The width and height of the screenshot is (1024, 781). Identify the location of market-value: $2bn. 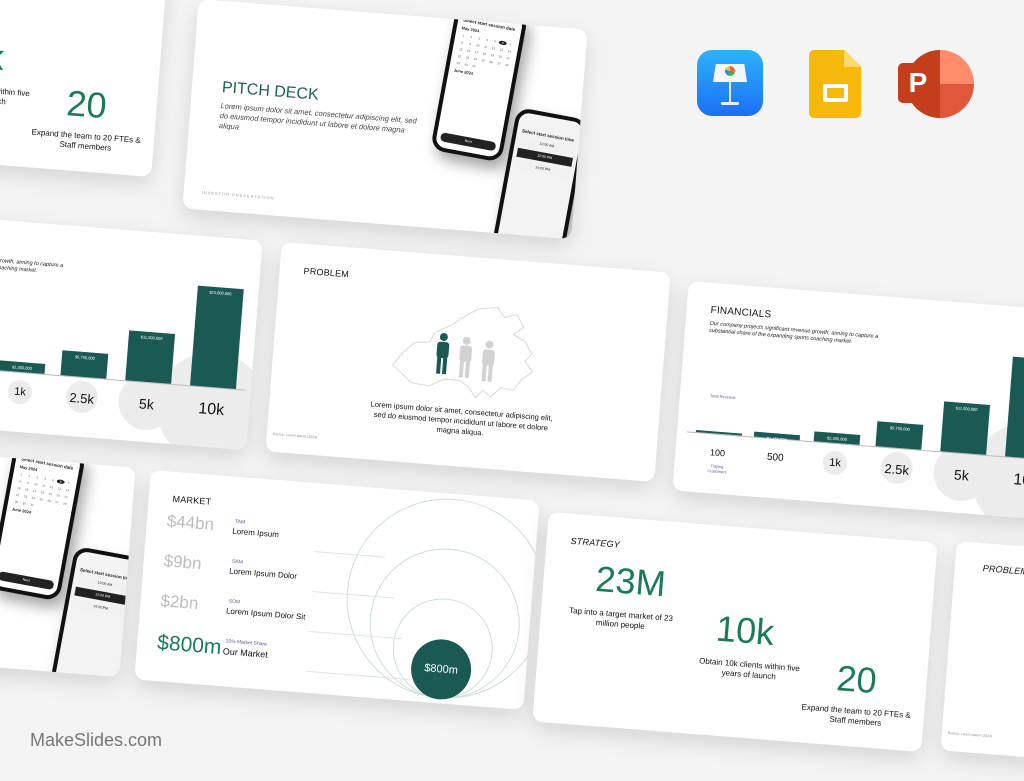
(179, 602).